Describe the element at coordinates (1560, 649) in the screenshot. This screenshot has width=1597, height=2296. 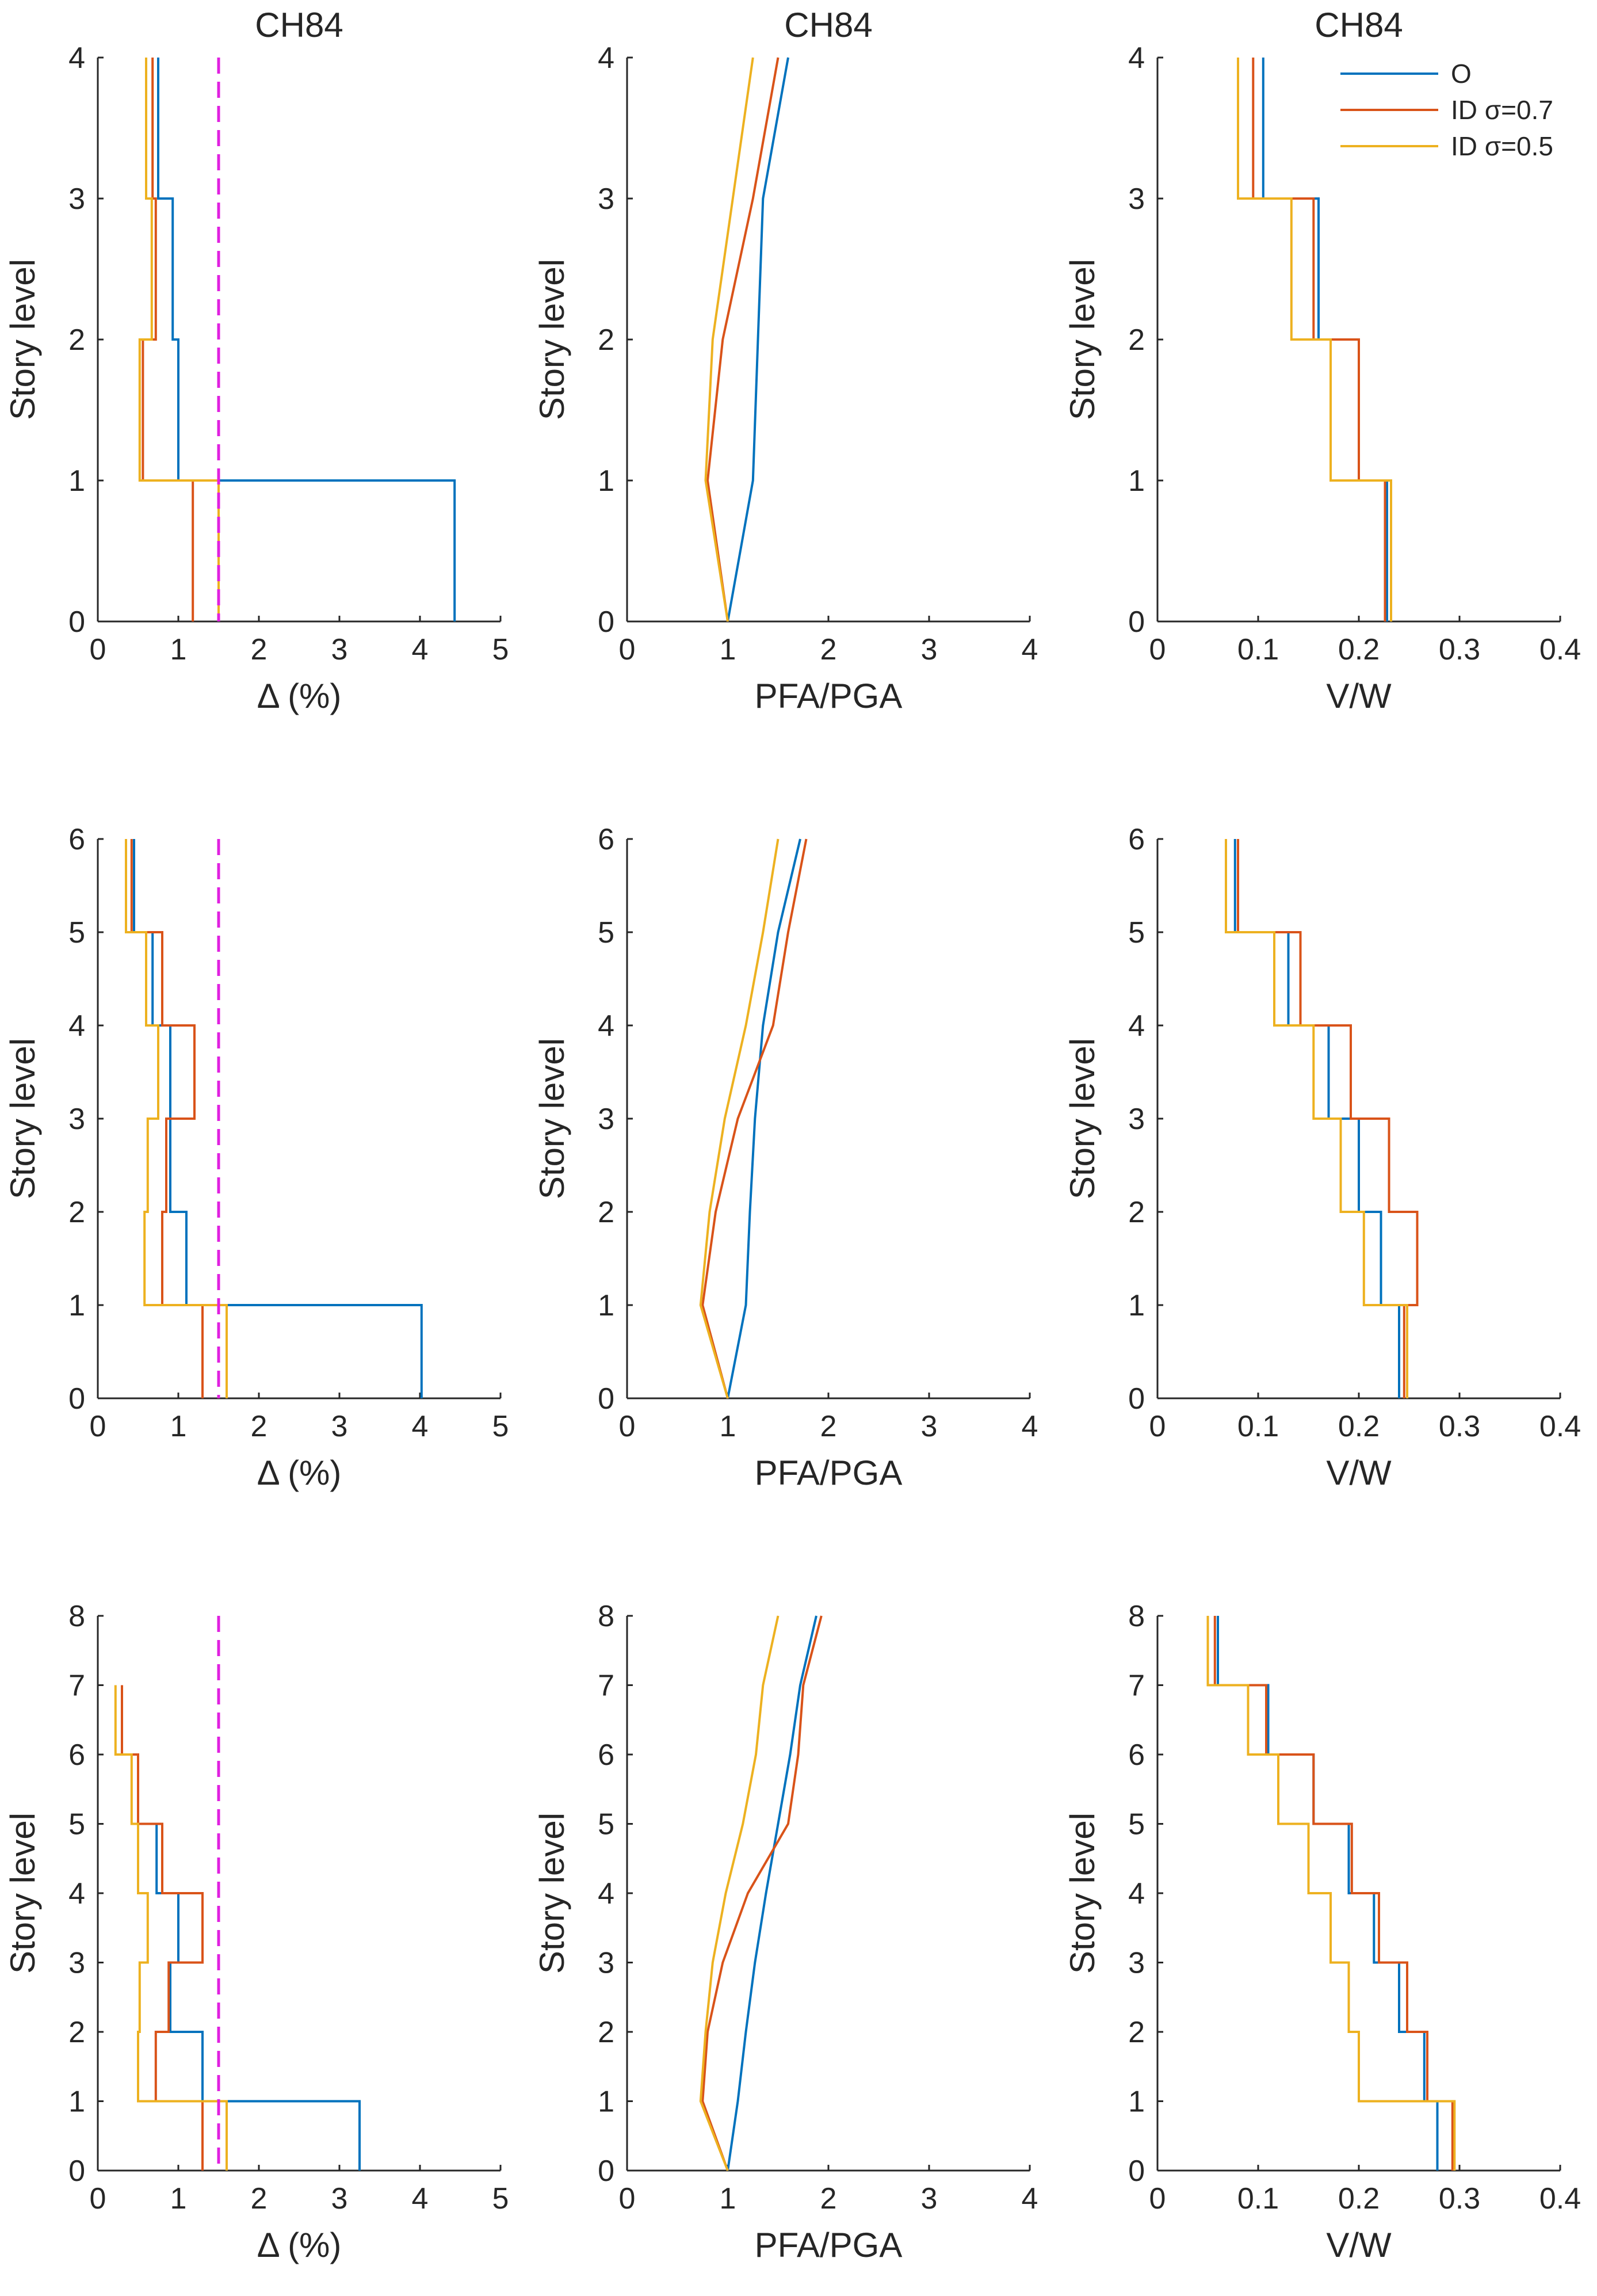
I see `x-tick-label: 0.4` at that location.